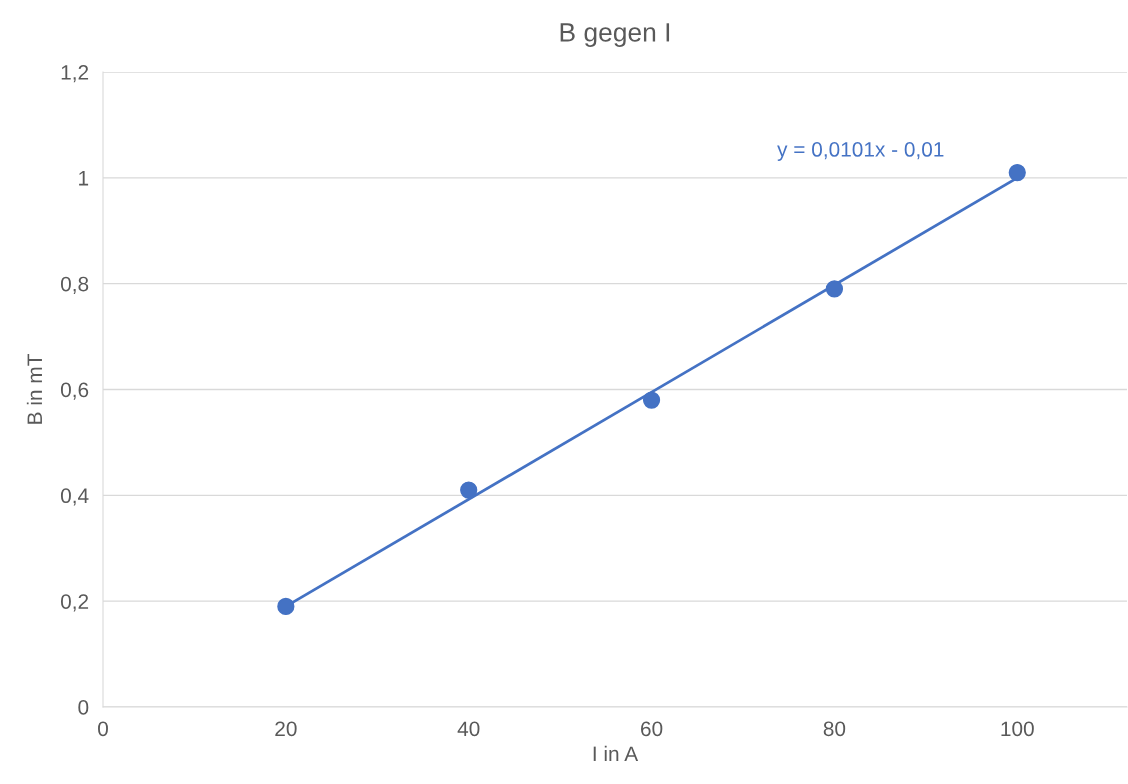 This screenshot has height=784, width=1128. I want to click on x-axis-title: I in A, so click(616, 753).